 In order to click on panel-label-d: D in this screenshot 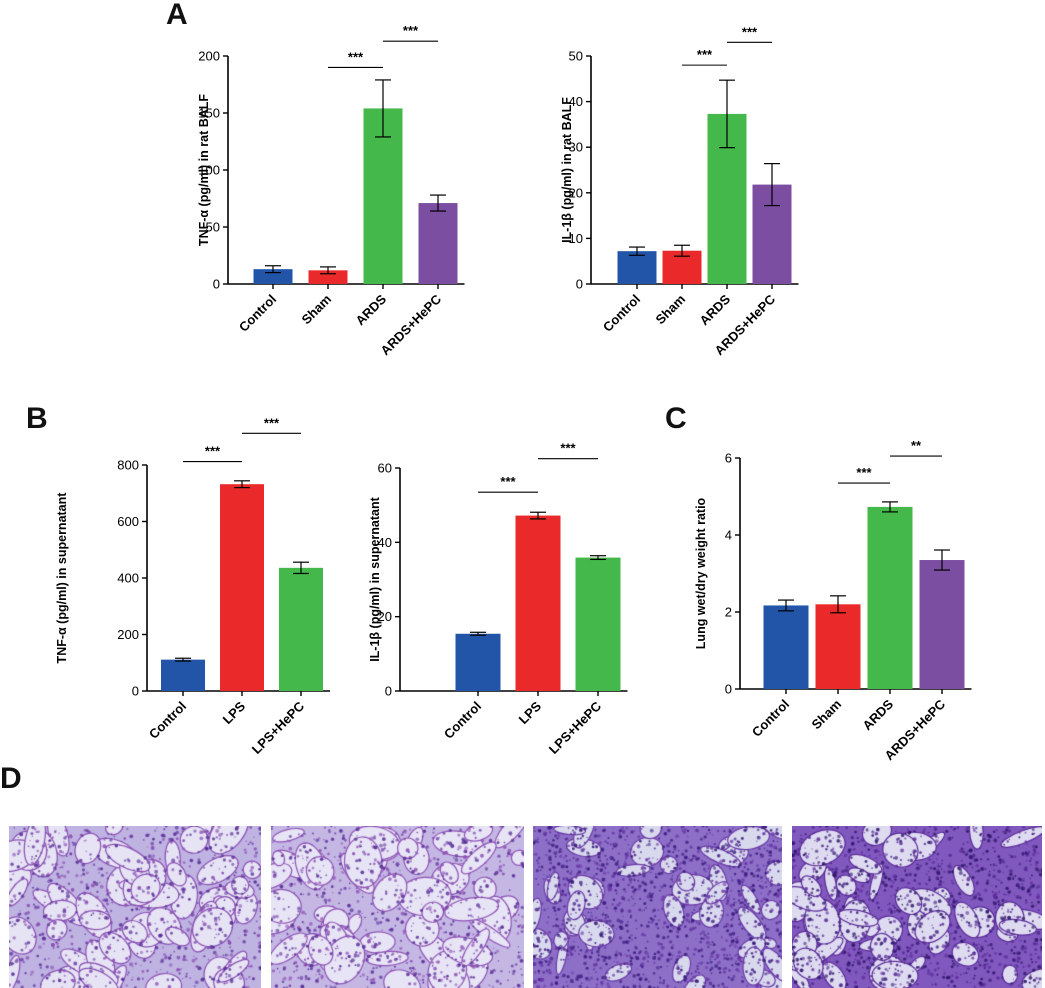, I will do `click(11, 778)`.